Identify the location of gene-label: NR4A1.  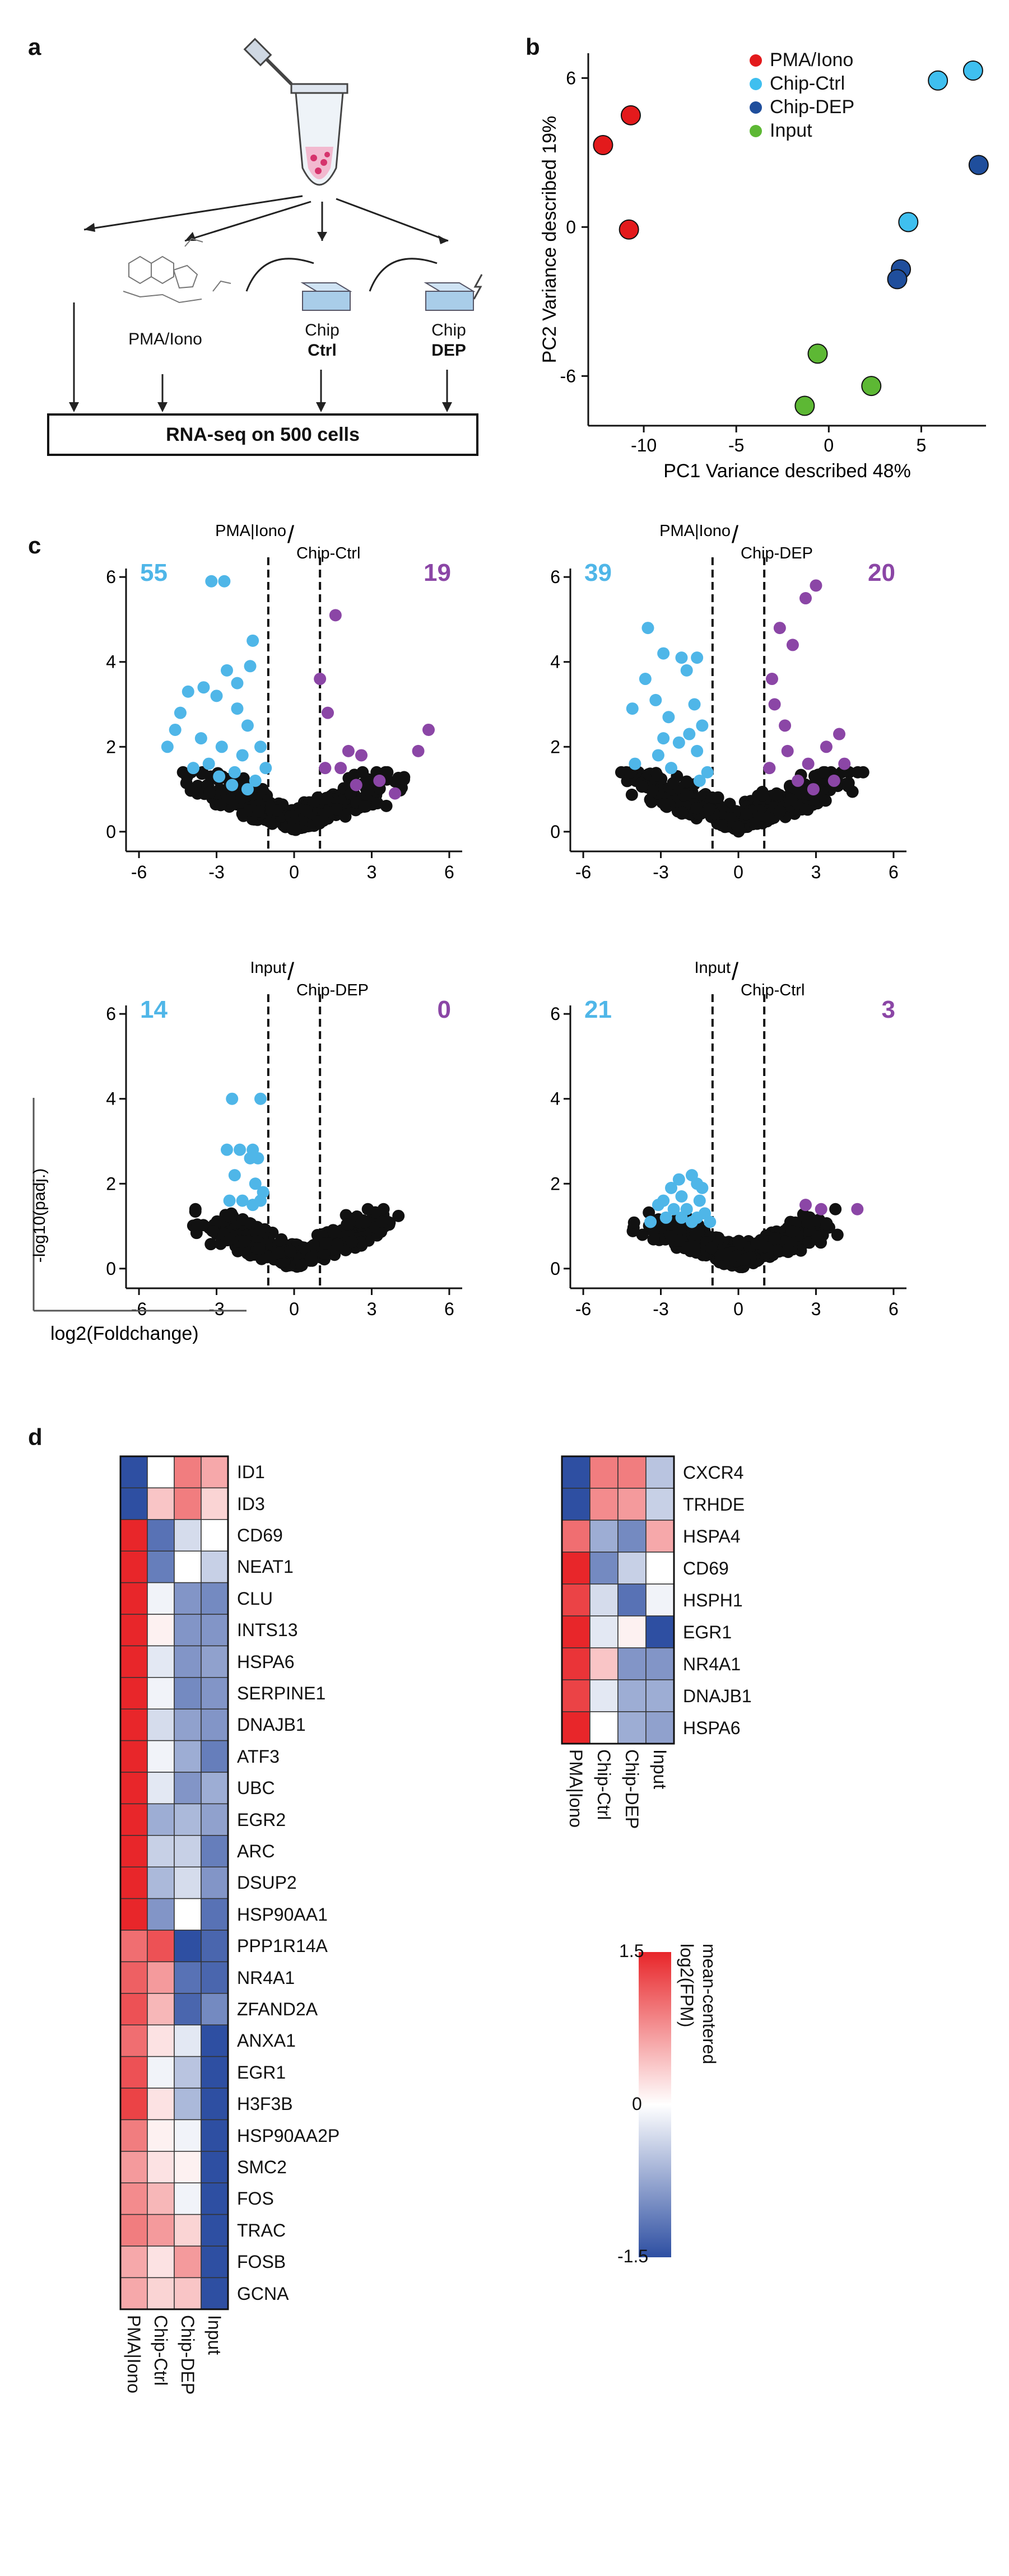
(266, 1977).